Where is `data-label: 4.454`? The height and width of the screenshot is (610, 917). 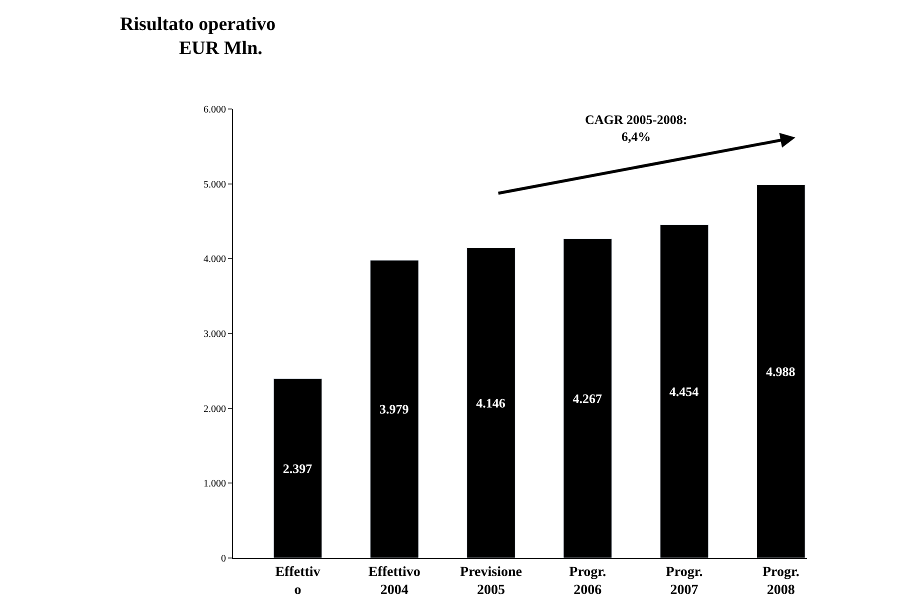 data-label: 4.454 is located at coordinates (684, 391).